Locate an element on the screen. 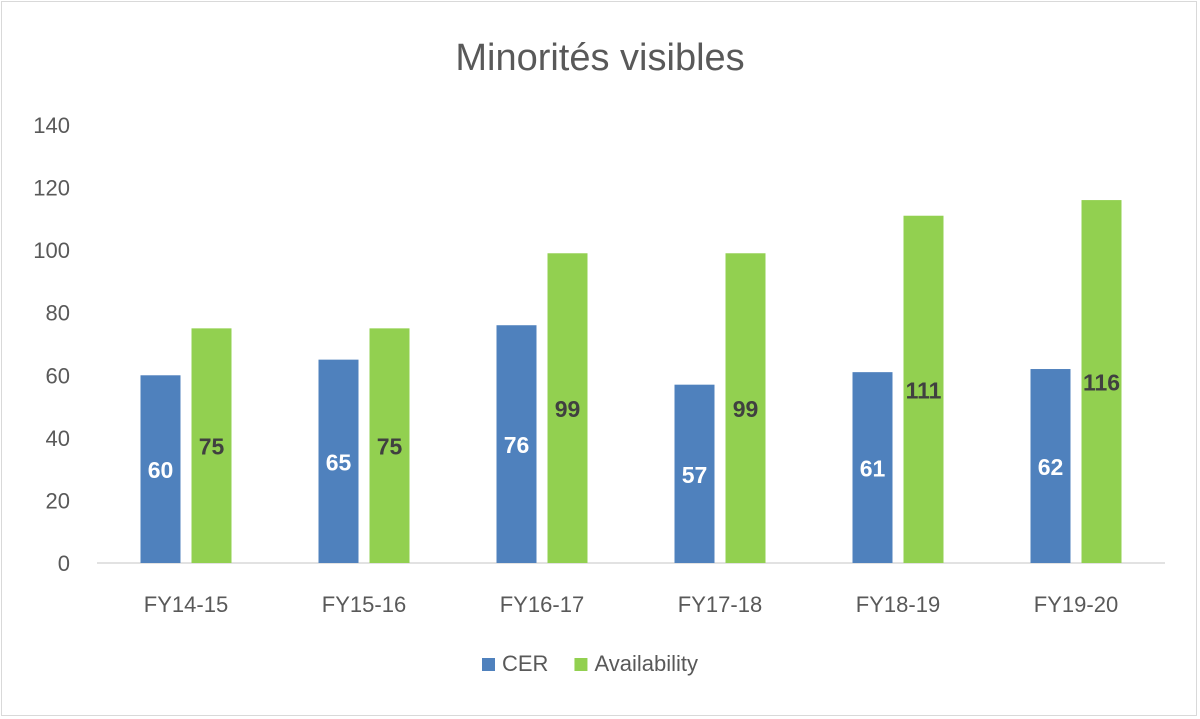 The height and width of the screenshot is (719, 1200). x-tick-label: FY16-17 is located at coordinates (542, 604).